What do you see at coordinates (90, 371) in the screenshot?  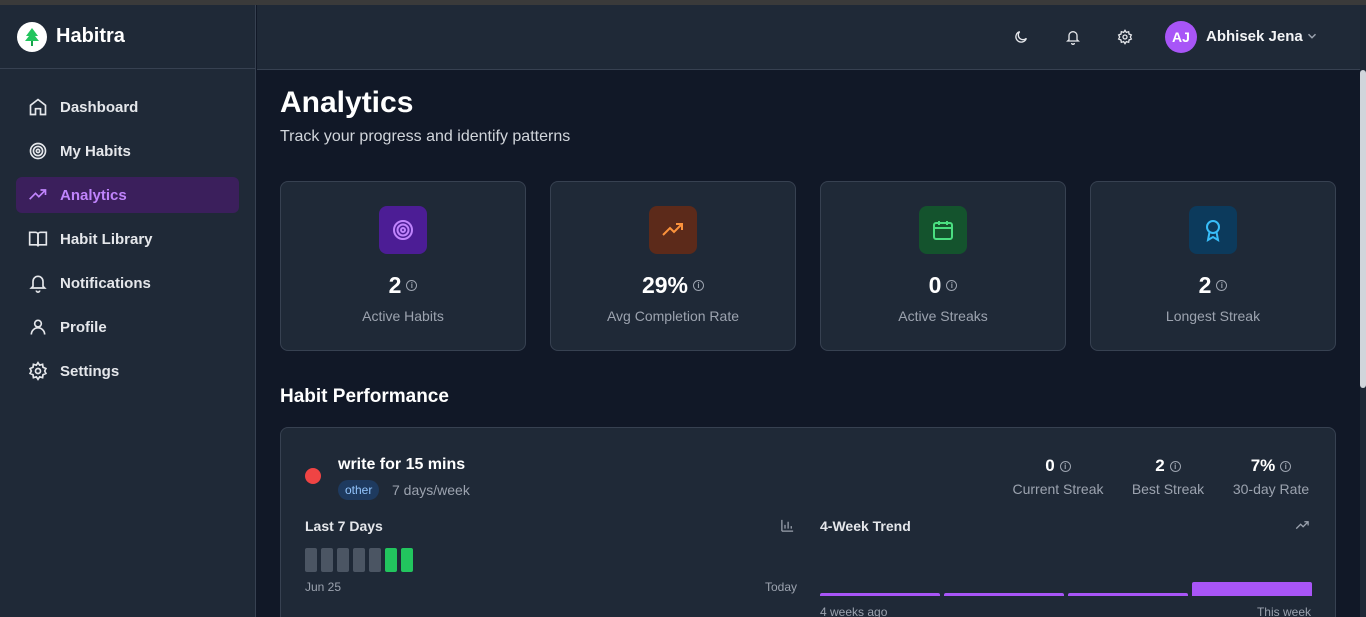 I see `sidebar-item-label: Settings` at bounding box center [90, 371].